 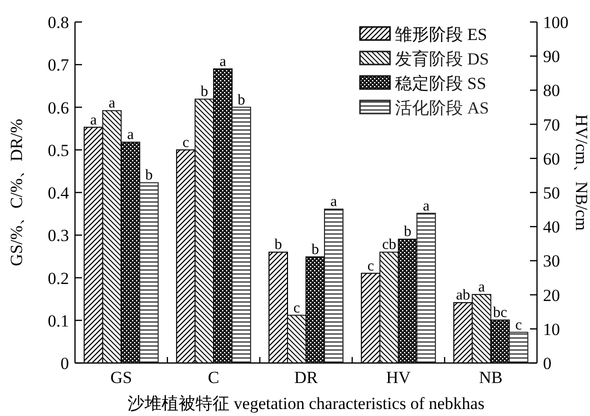 I want to click on y2-tick-label: 70, so click(x=551, y=124).